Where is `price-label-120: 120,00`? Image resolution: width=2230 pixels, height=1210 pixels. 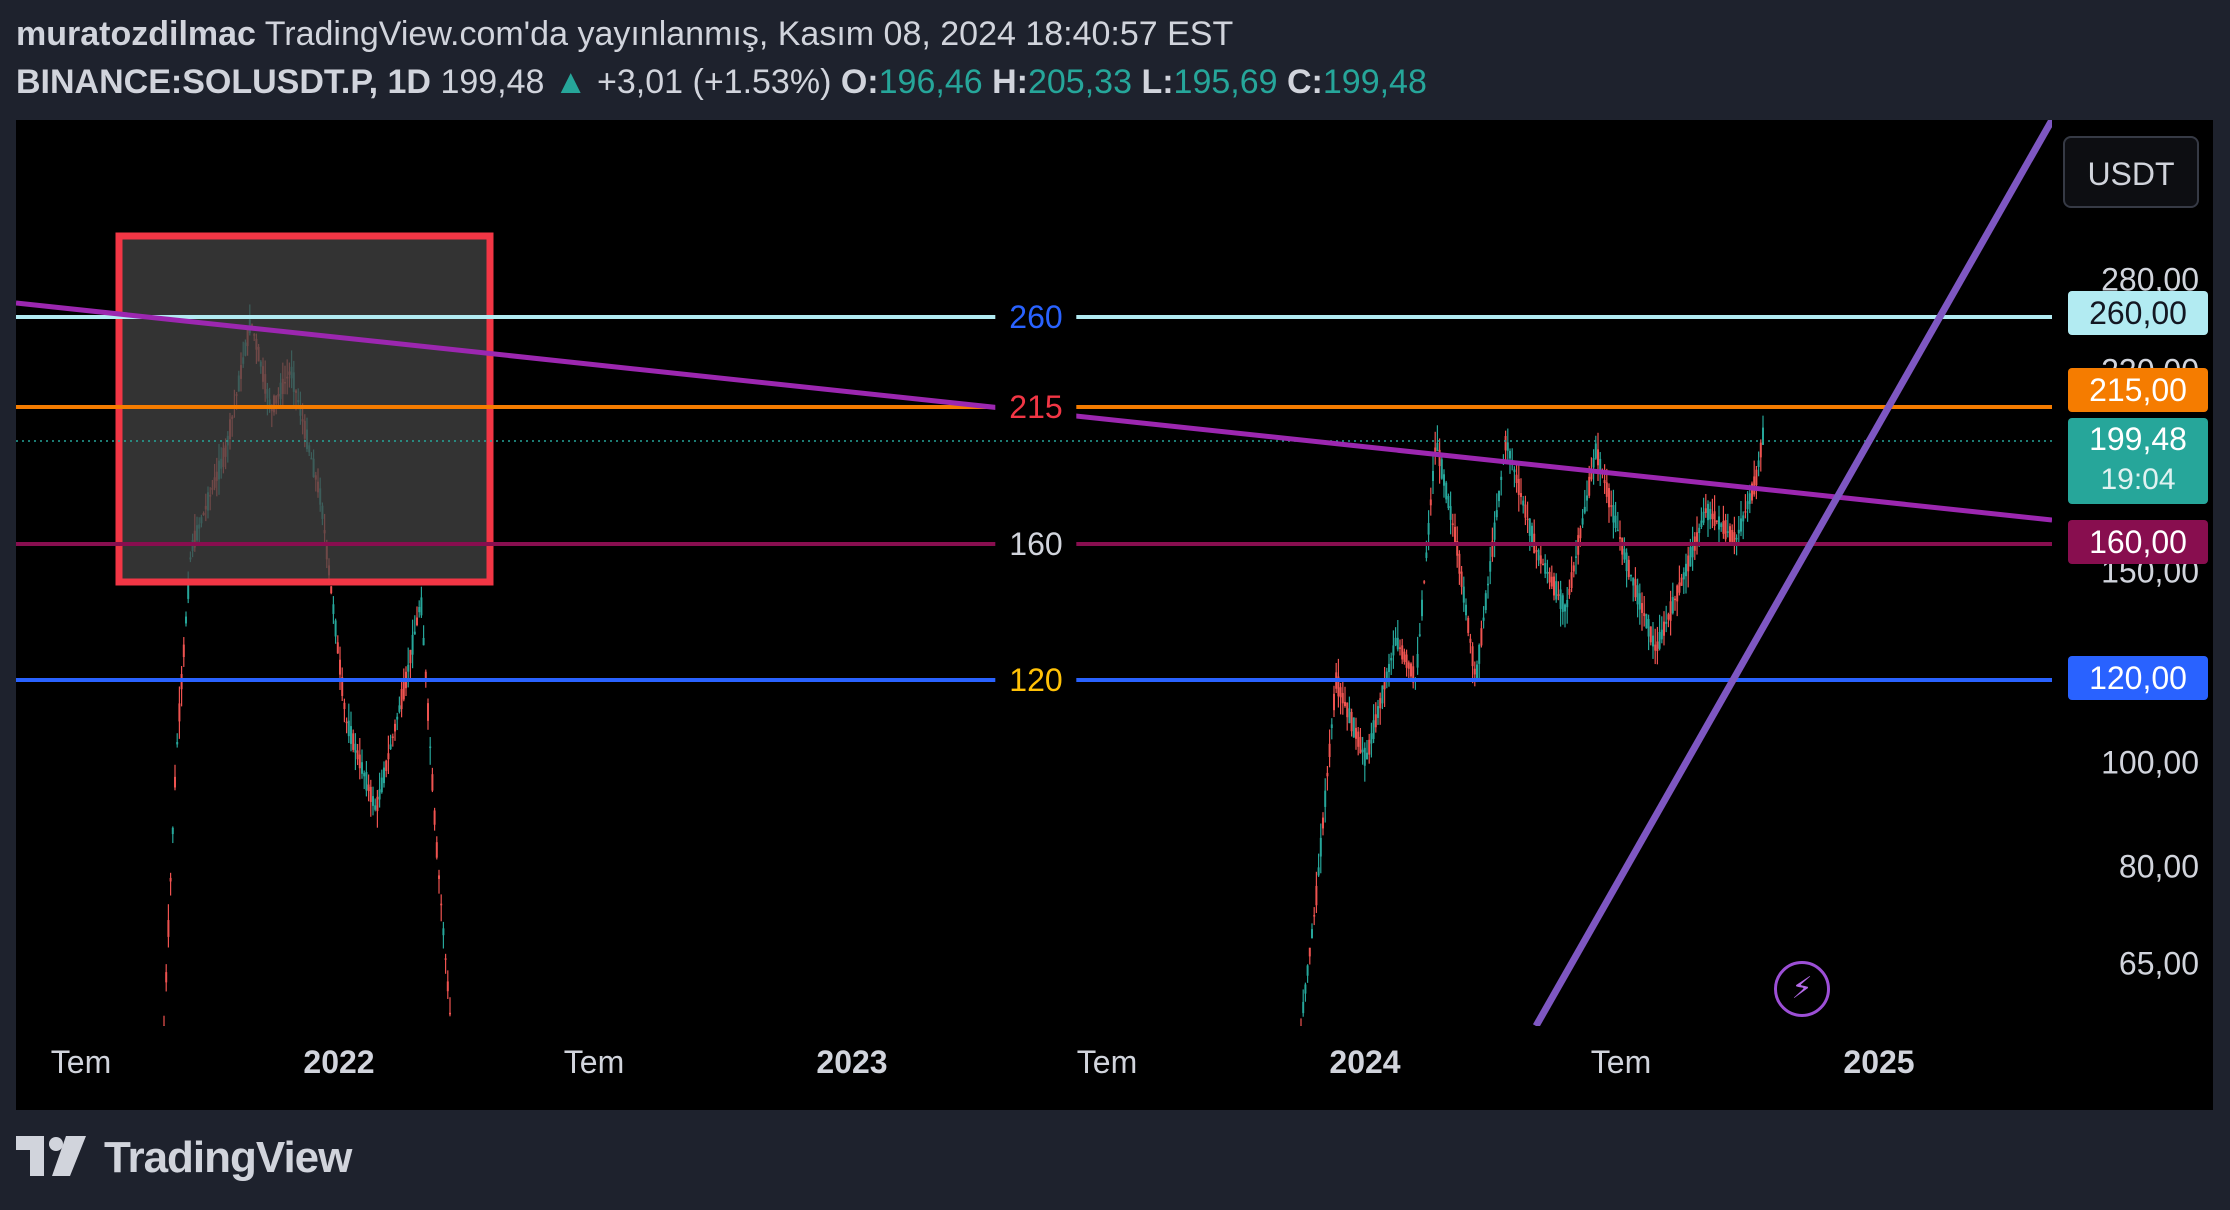
price-label-120: 120,00 is located at coordinates (2138, 678).